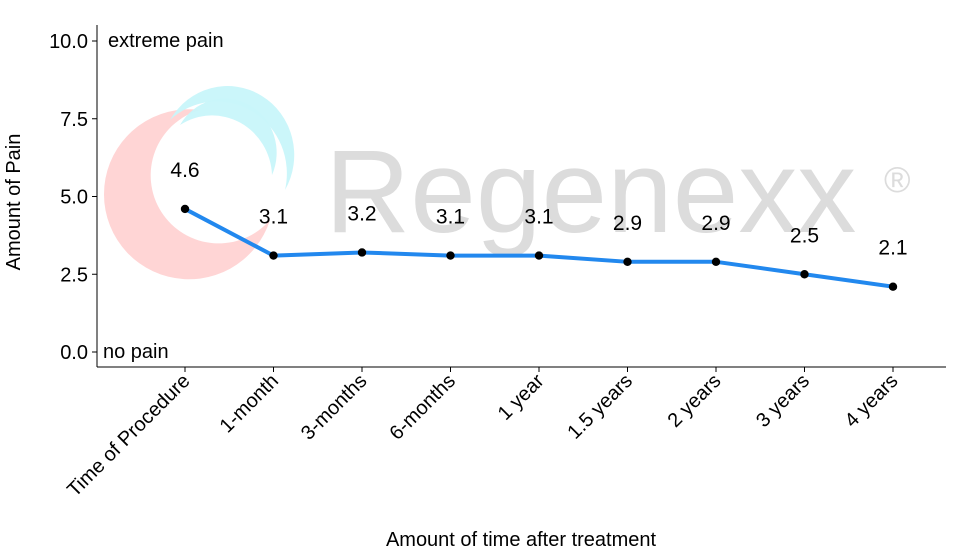 Image resolution: width=971 pixels, height=554 pixels. What do you see at coordinates (74, 353) in the screenshot?
I see `y-tick-label: 0.0` at bounding box center [74, 353].